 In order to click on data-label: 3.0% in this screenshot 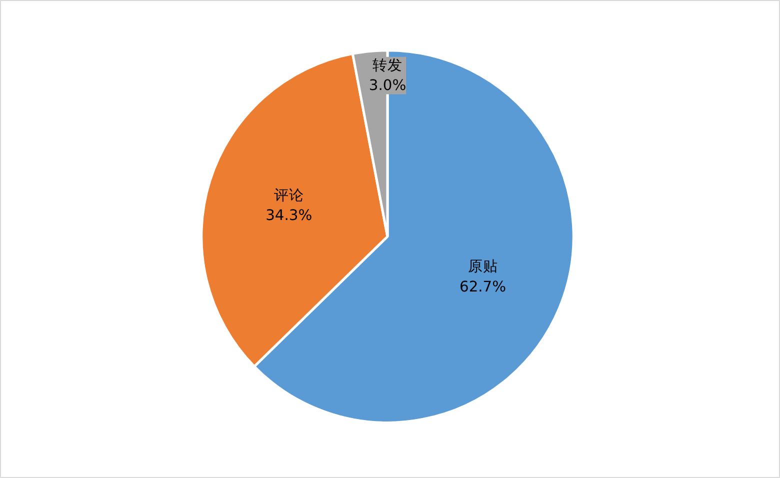, I will do `click(387, 85)`.